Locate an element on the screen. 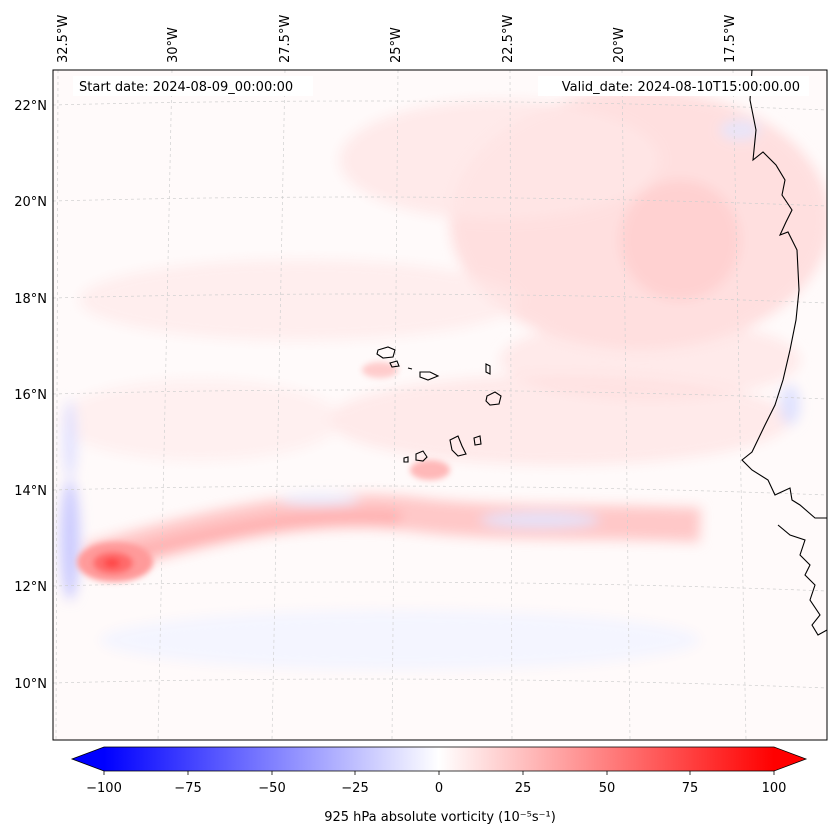 The height and width of the screenshot is (839, 837). colorbar-tick-label: 0 is located at coordinates (439, 788).